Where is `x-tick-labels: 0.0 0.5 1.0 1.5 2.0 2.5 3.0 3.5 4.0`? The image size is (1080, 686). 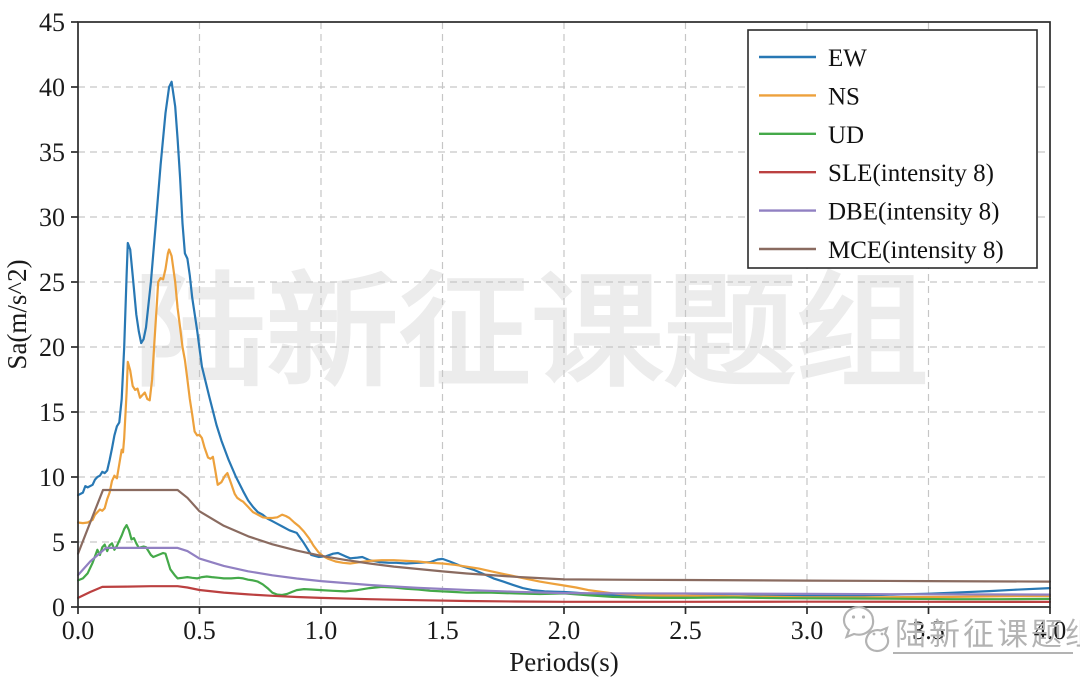 x-tick-labels: 0.0 0.5 1.0 1.5 2.0 2.5 3.0 3.5 4.0 is located at coordinates (564, 630).